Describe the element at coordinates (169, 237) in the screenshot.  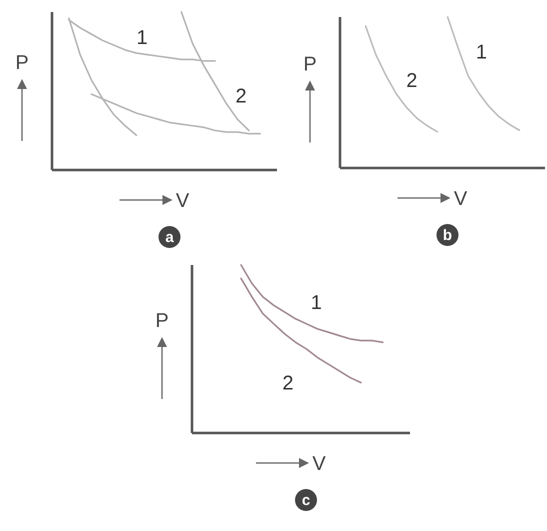
I see `text: a` at that location.